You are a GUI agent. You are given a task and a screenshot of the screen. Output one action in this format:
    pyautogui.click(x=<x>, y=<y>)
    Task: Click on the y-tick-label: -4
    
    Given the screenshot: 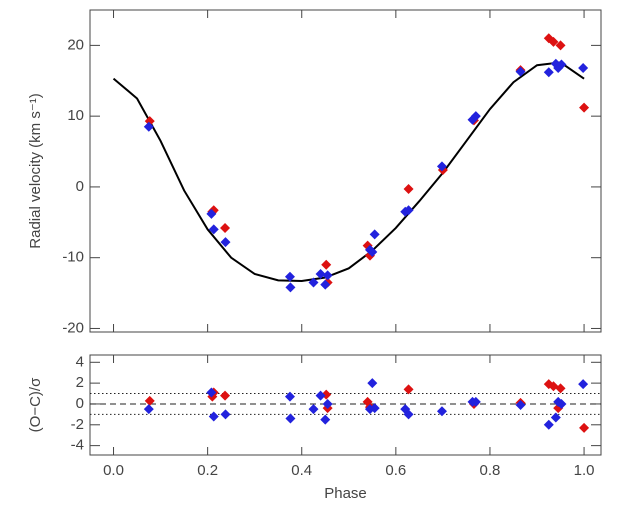 What is the action you would take?
    pyautogui.click(x=77, y=445)
    